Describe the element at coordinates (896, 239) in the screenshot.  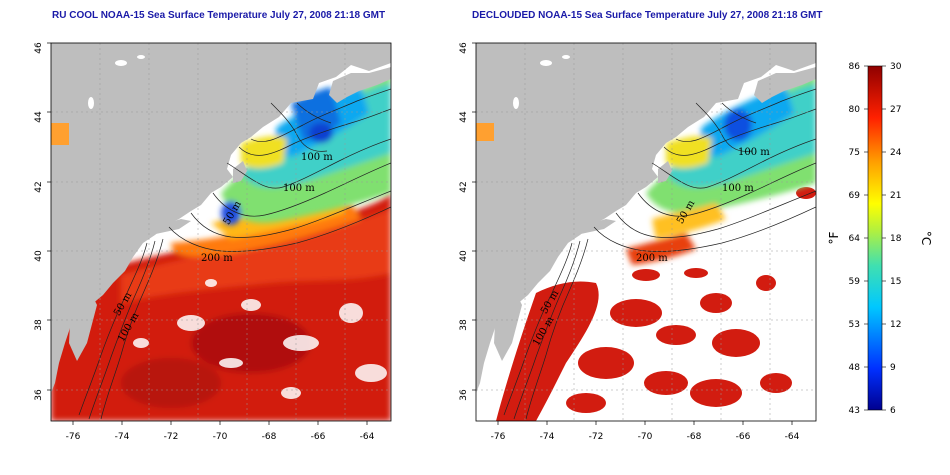
I see `celsius-tick: 18` at that location.